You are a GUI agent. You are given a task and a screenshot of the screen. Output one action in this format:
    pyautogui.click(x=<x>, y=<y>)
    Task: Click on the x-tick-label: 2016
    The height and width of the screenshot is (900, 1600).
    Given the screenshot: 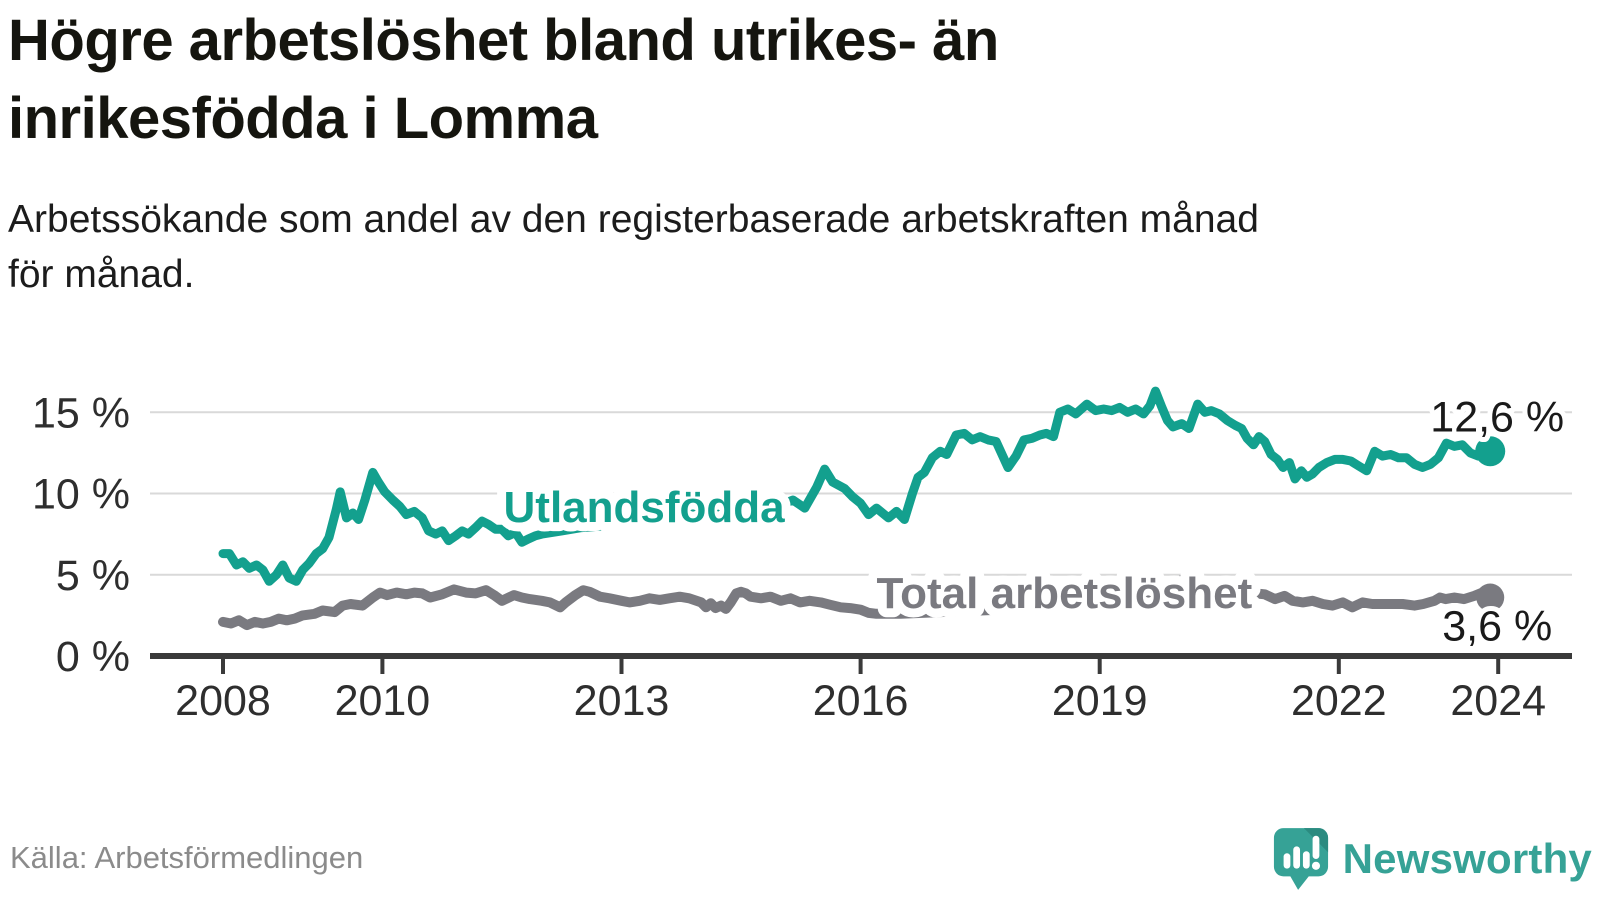 What is the action you would take?
    pyautogui.click(x=861, y=701)
    